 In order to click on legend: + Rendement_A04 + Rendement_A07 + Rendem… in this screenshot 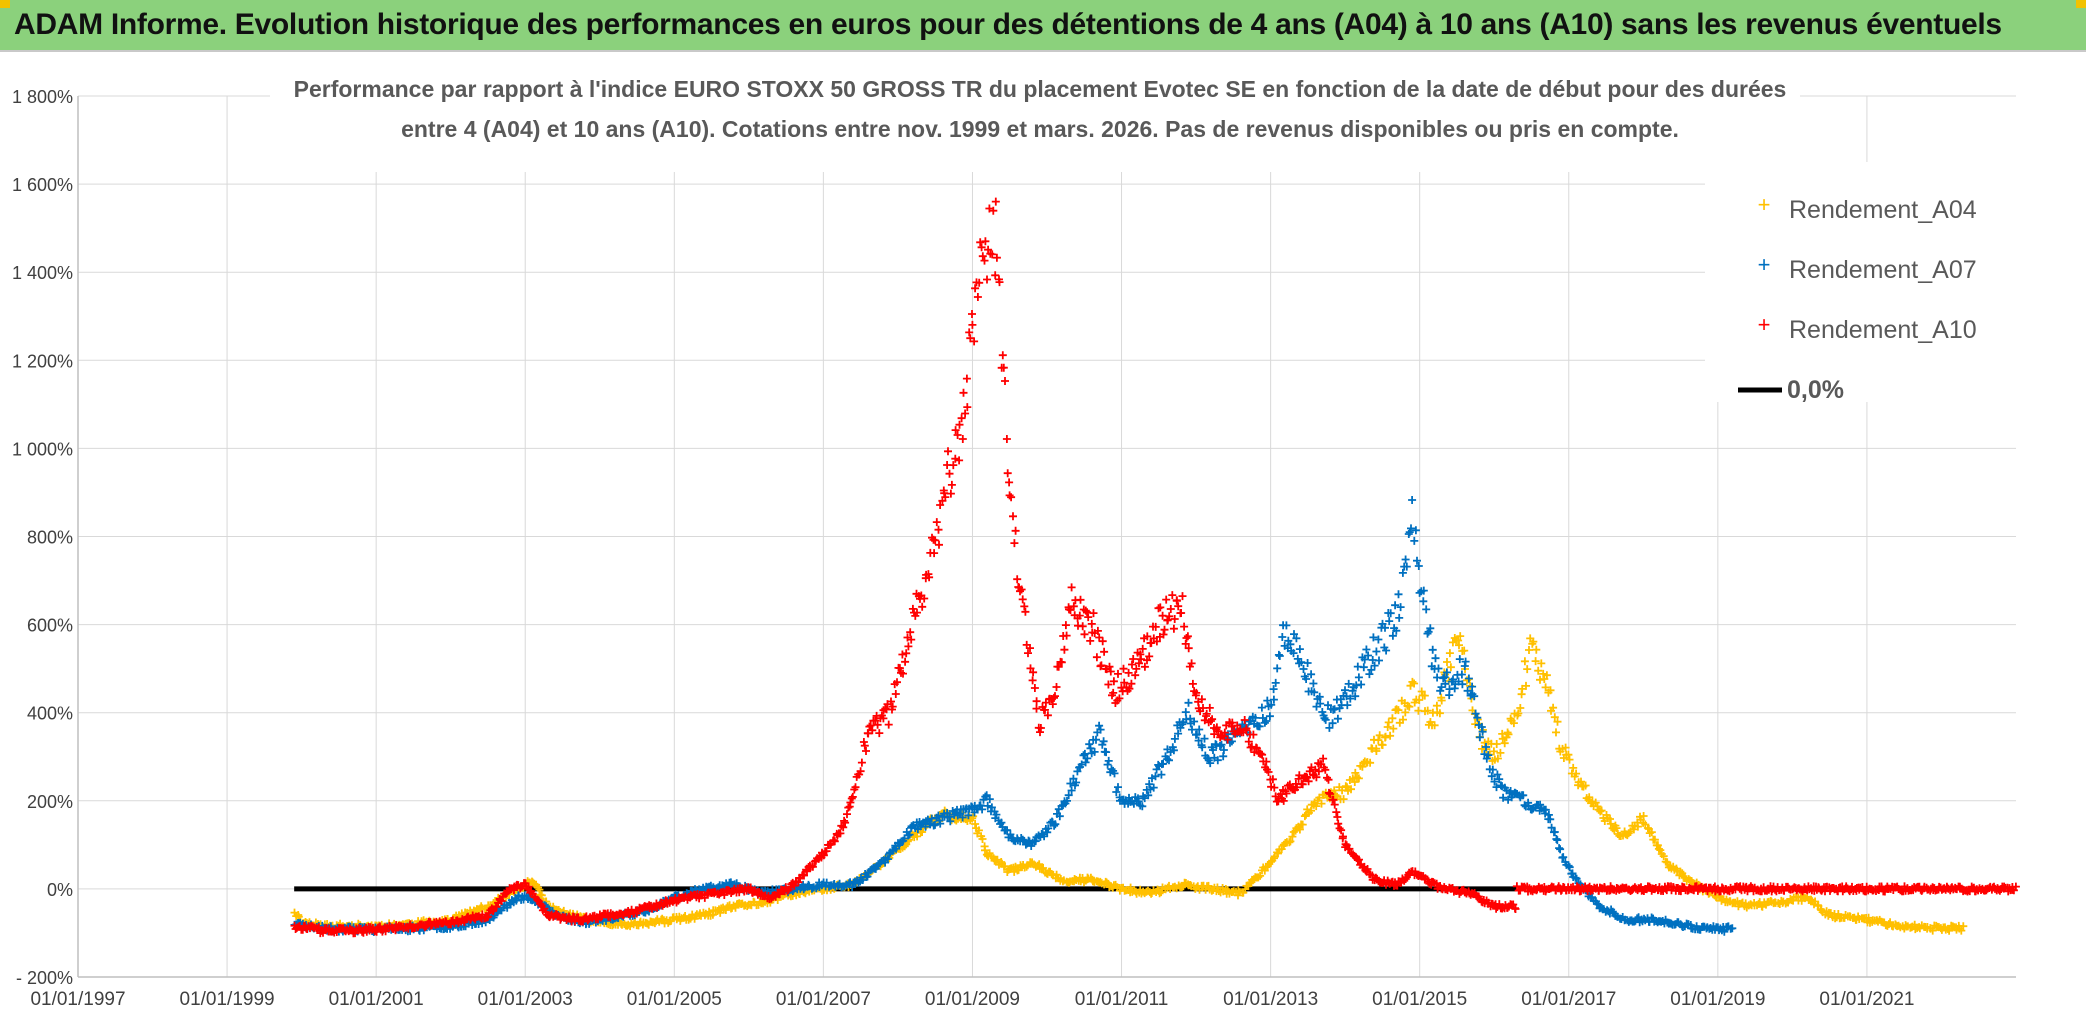, I will do `click(1864, 283)`.